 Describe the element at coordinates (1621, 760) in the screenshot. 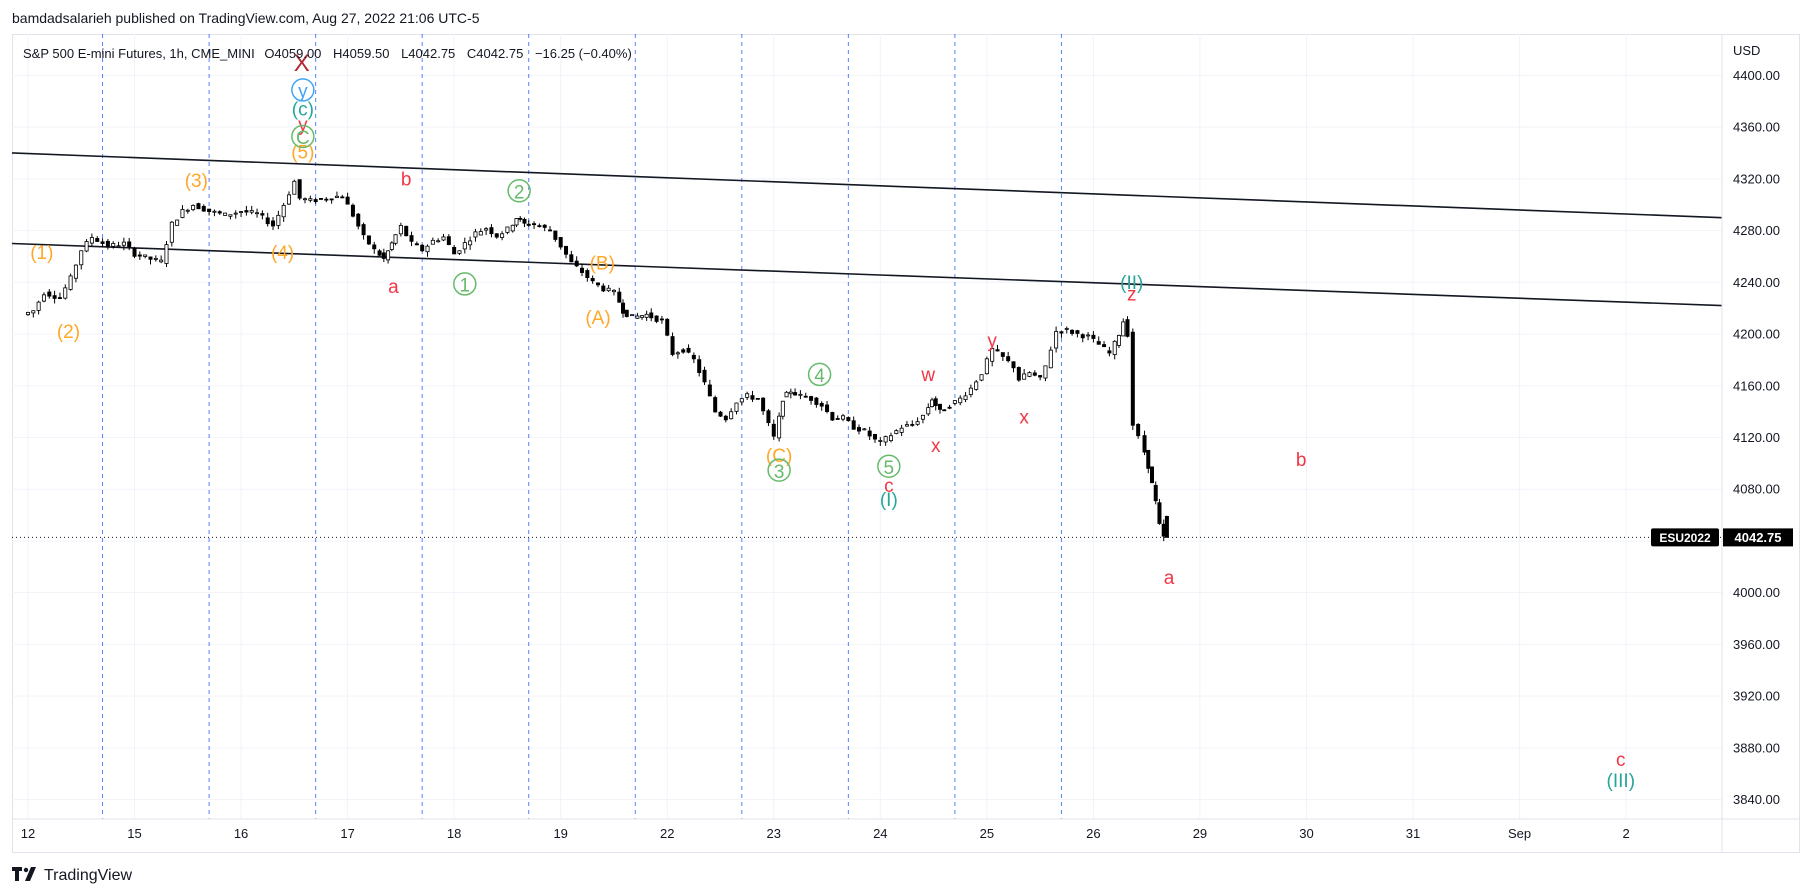

I see `wave-label: c` at that location.